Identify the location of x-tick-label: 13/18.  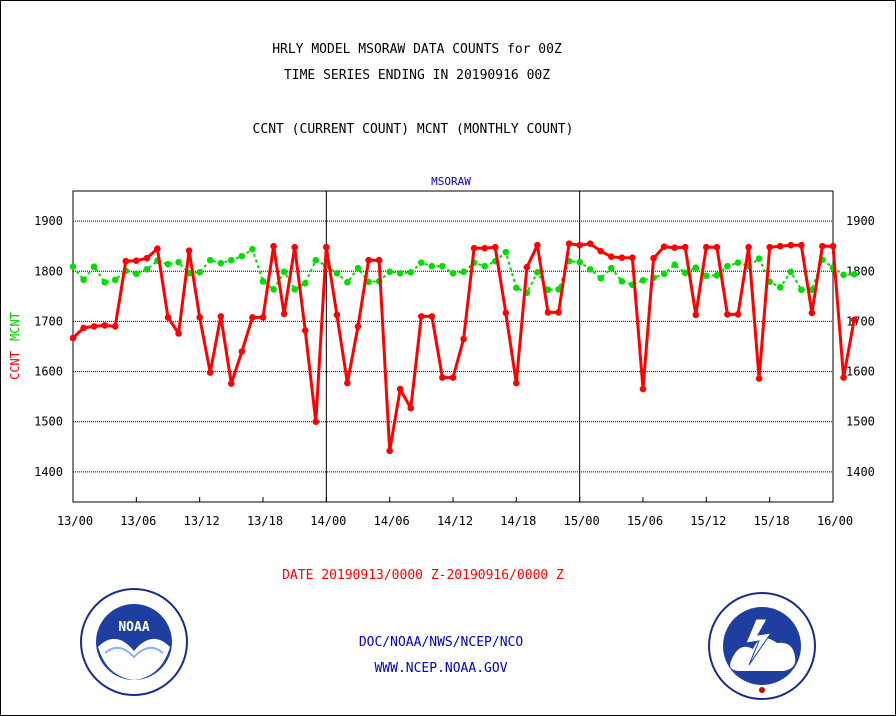
(265, 521).